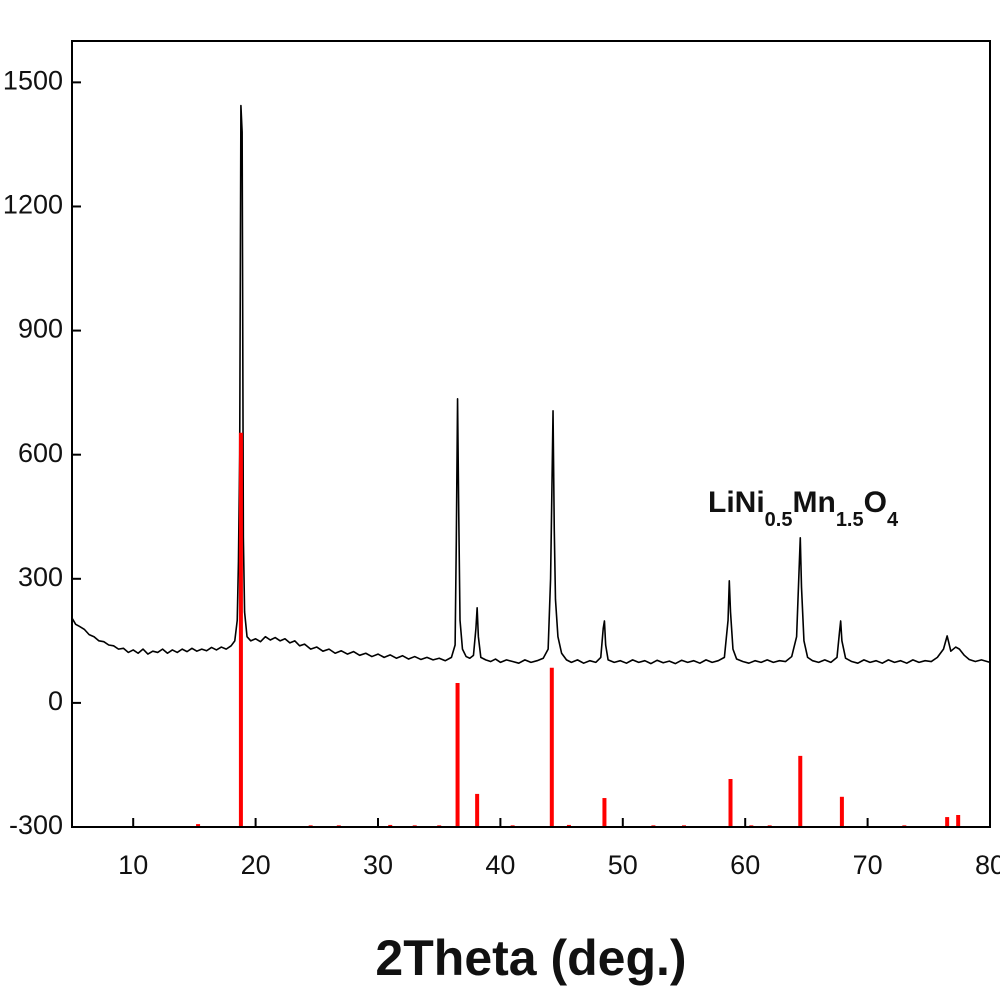  What do you see at coordinates (987, 865) in the screenshot?
I see `x-tick-label: 80` at bounding box center [987, 865].